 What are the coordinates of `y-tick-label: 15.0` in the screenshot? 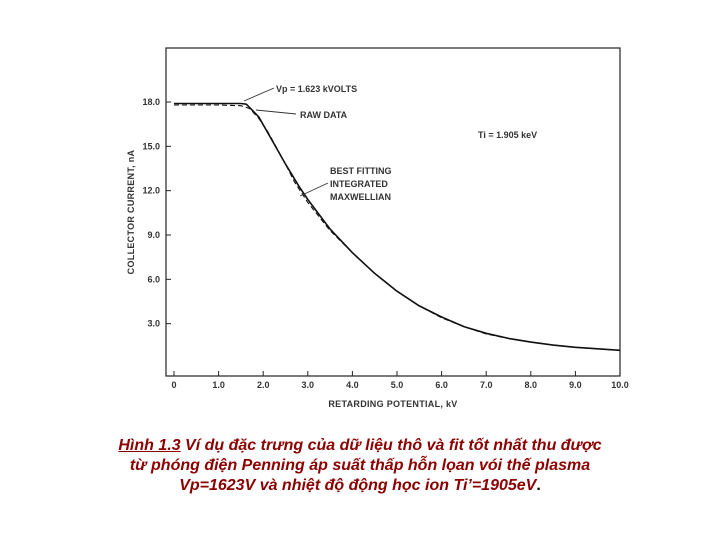 It's located at (151, 146).